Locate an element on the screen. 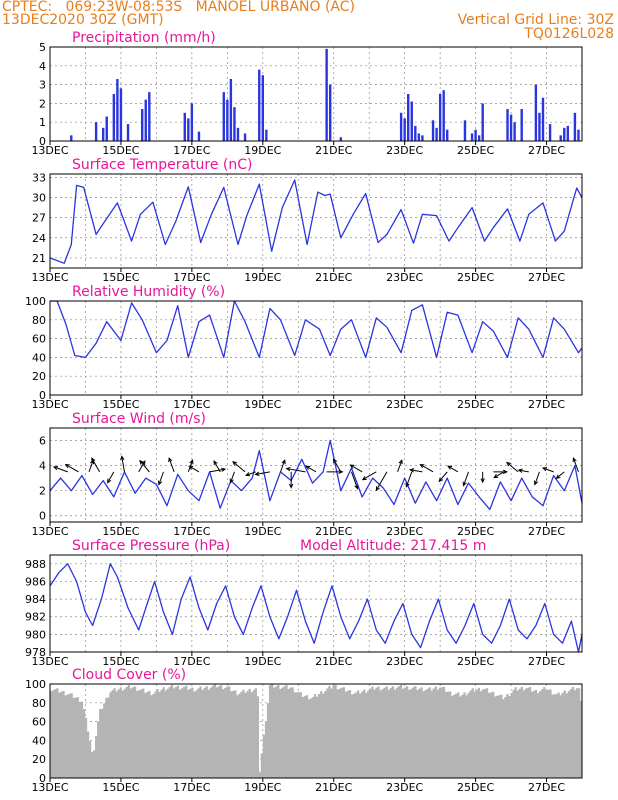 The height and width of the screenshot is (800, 618). temperature-frame is located at coordinates (316, 221).